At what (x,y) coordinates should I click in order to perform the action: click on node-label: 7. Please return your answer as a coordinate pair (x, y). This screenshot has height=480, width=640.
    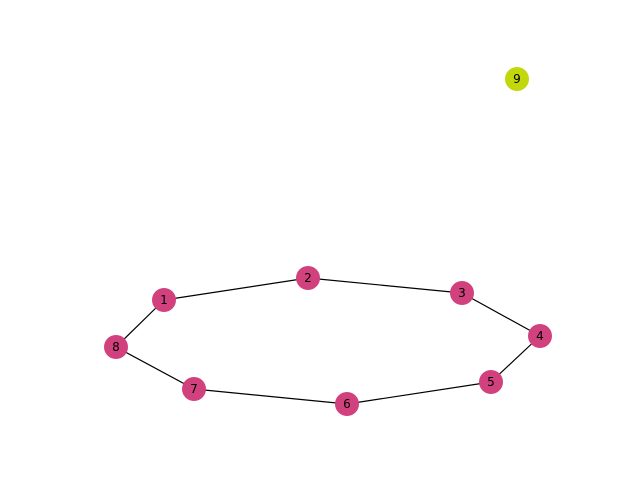
    Looking at the image, I should click on (194, 389).